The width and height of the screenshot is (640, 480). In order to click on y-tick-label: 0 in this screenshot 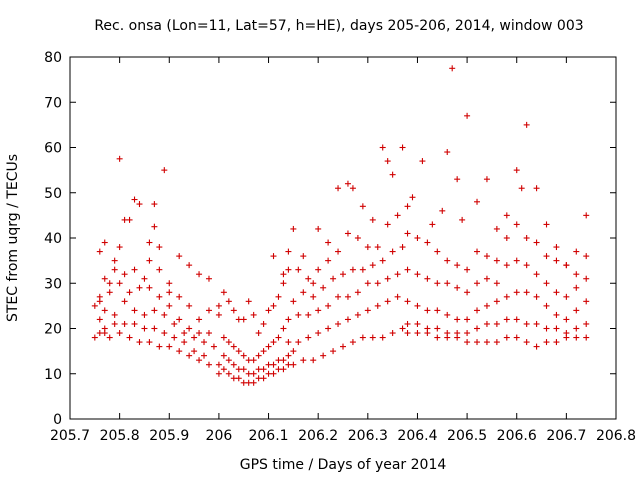, I will do `click(57, 420)`.